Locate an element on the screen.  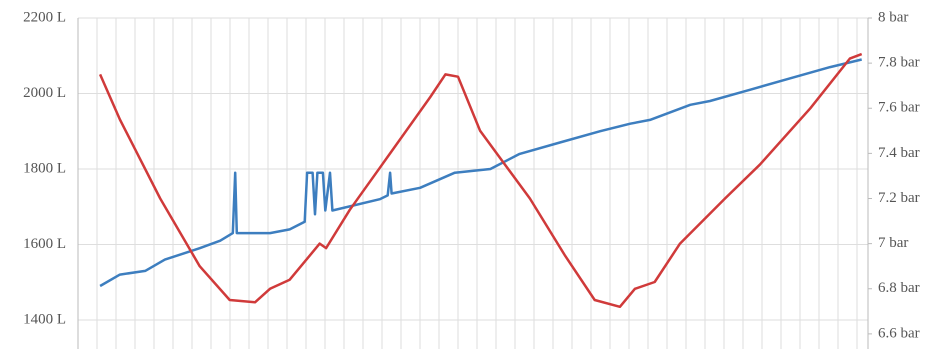
y2-tick-label: 7 bar is located at coordinates (893, 243).